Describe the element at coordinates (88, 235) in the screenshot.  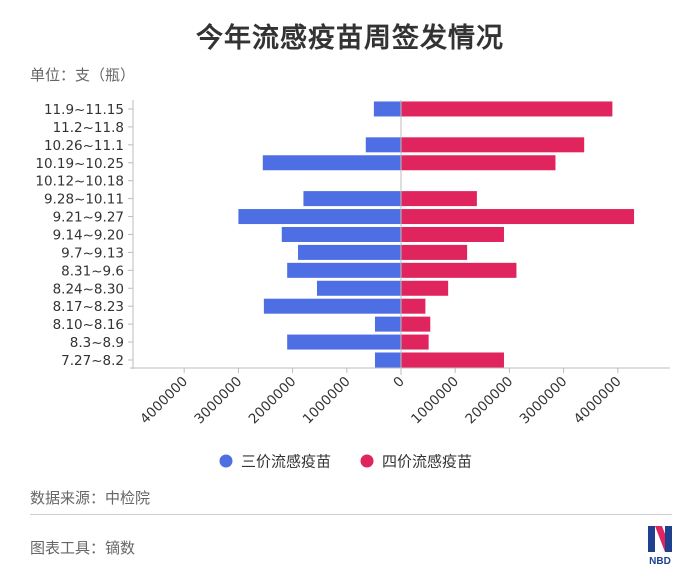
I see `category-label: 9.14~9.20` at that location.